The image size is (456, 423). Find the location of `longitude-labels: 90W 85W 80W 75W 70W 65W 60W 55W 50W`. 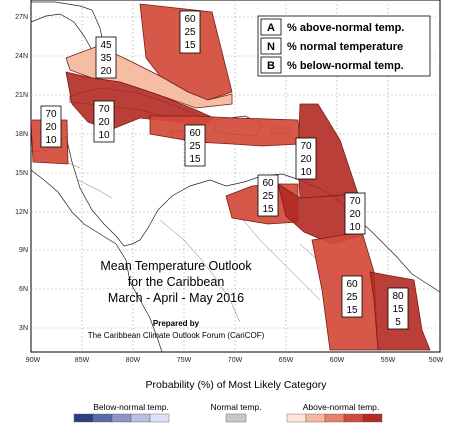

longitude-labels: 90W 85W 80W 75W 70W 65W 60W 55W 50W is located at coordinates (235, 360).